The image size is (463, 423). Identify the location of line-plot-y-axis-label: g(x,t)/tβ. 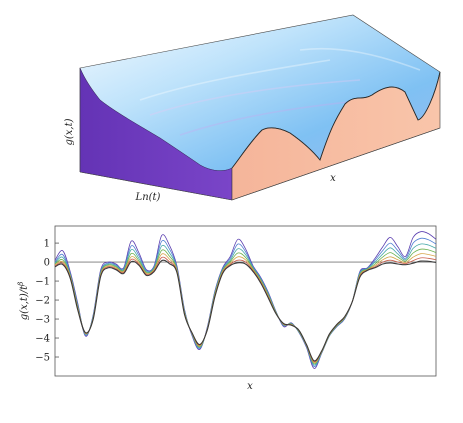
(23, 301).